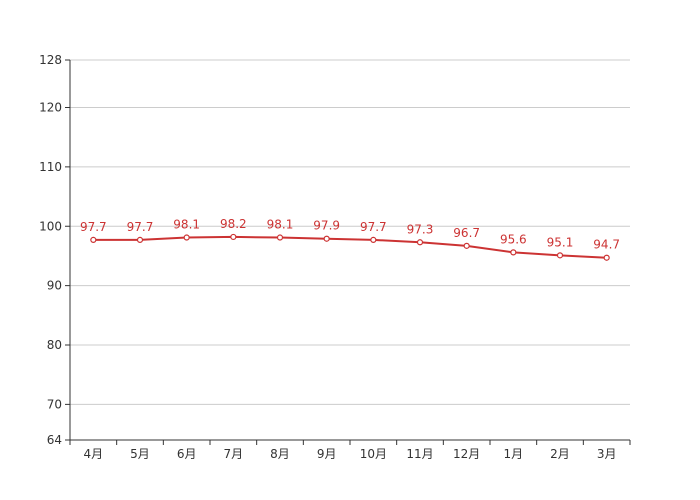  I want to click on data-label: 95.6, so click(513, 239).